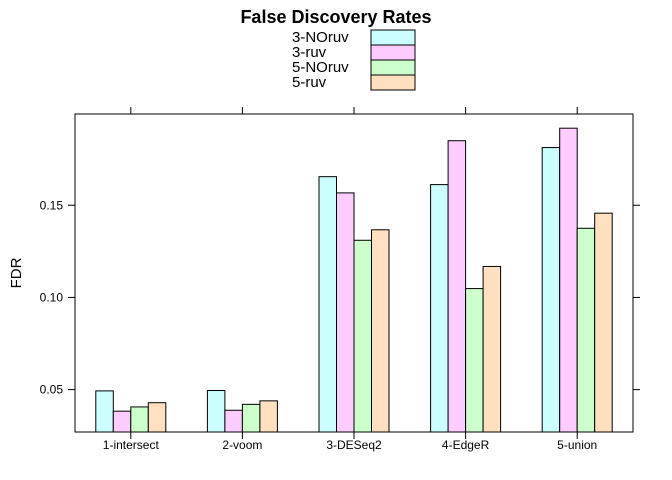  What do you see at coordinates (242, 445) in the screenshot?
I see `x-tick-label: 2-voom` at bounding box center [242, 445].